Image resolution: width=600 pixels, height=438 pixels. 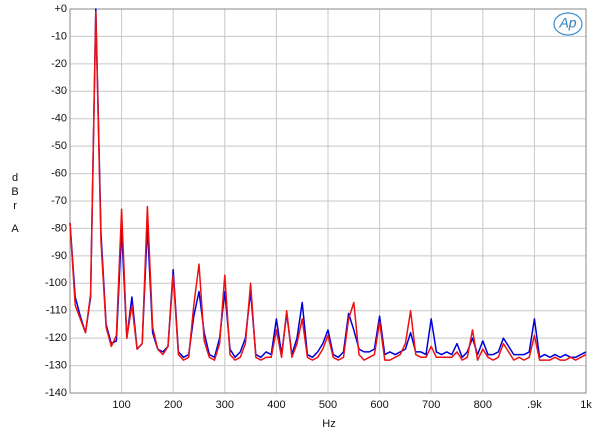 I want to click on x-tick-label: 200, so click(x=173, y=405).